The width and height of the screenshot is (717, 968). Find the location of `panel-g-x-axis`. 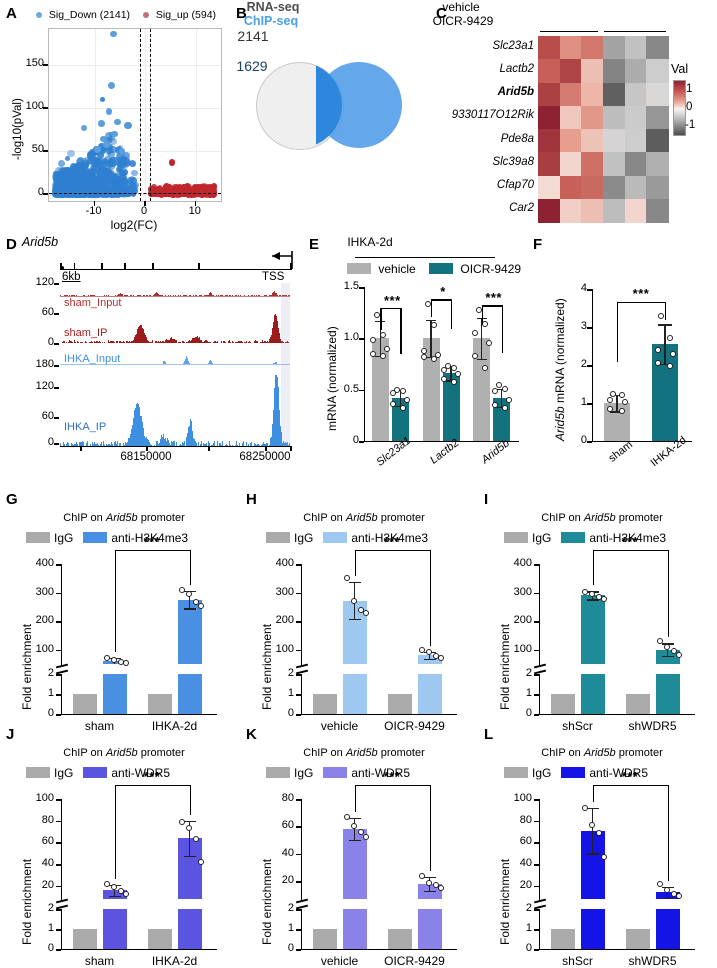

panel-g-x-axis is located at coordinates (139, 714).